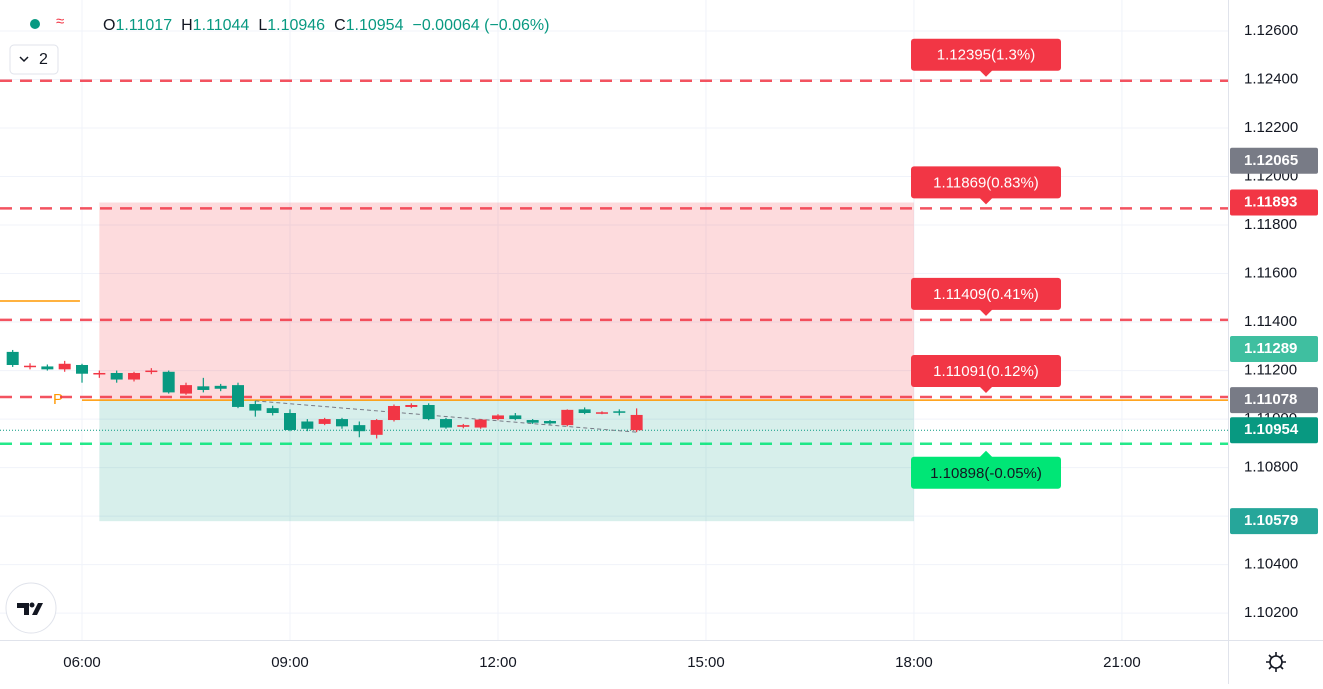 This screenshot has width=1323, height=689. Describe the element at coordinates (1270, 224) in the screenshot. I see `y-tick-label: 1.11800` at that location.